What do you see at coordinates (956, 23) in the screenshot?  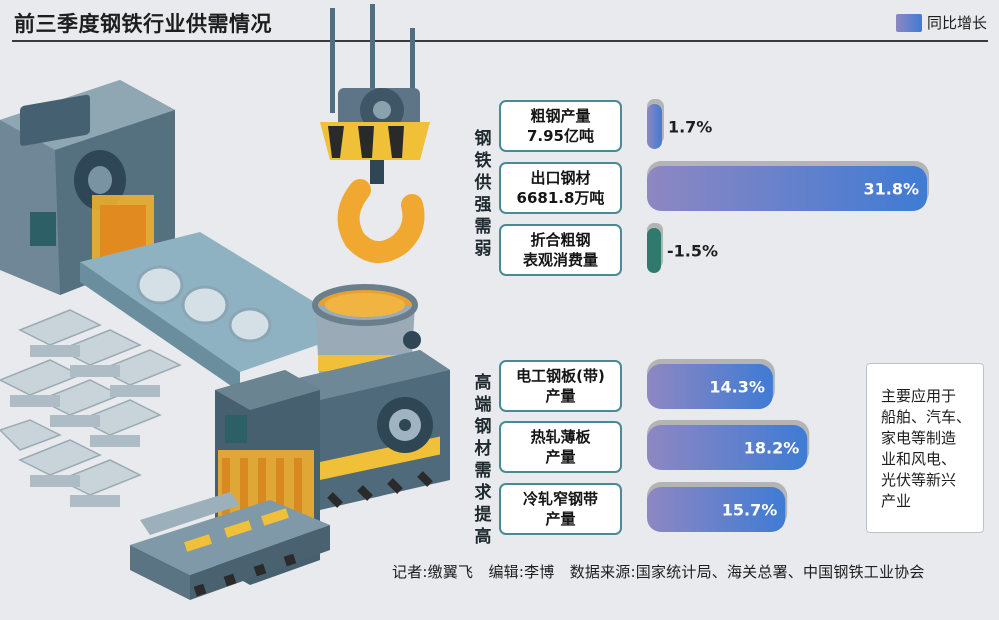 I see `legend-label: 同比增长` at bounding box center [956, 23].